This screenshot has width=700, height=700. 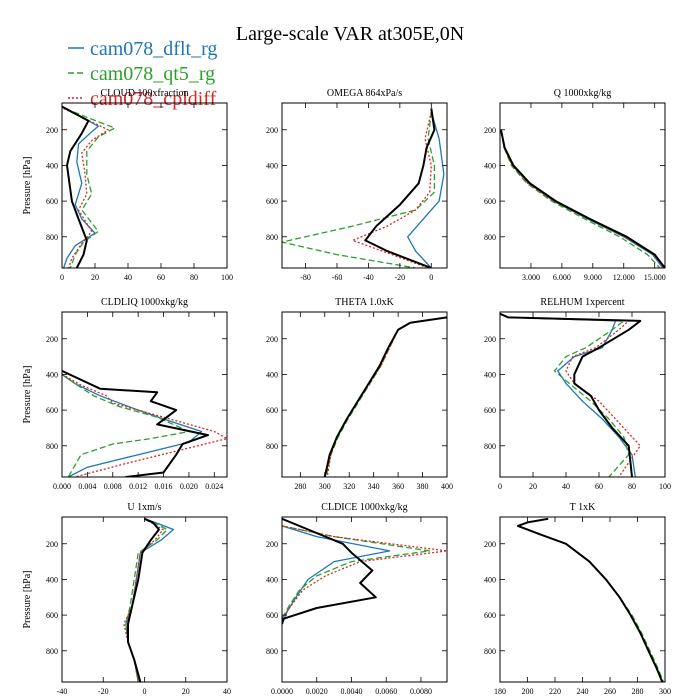 What do you see at coordinates (528, 691) in the screenshot?
I see `x-tick-label: 200` at bounding box center [528, 691].